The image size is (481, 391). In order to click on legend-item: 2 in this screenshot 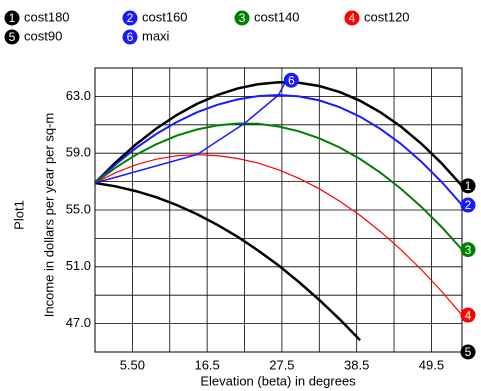, I will do `click(130, 18)`.